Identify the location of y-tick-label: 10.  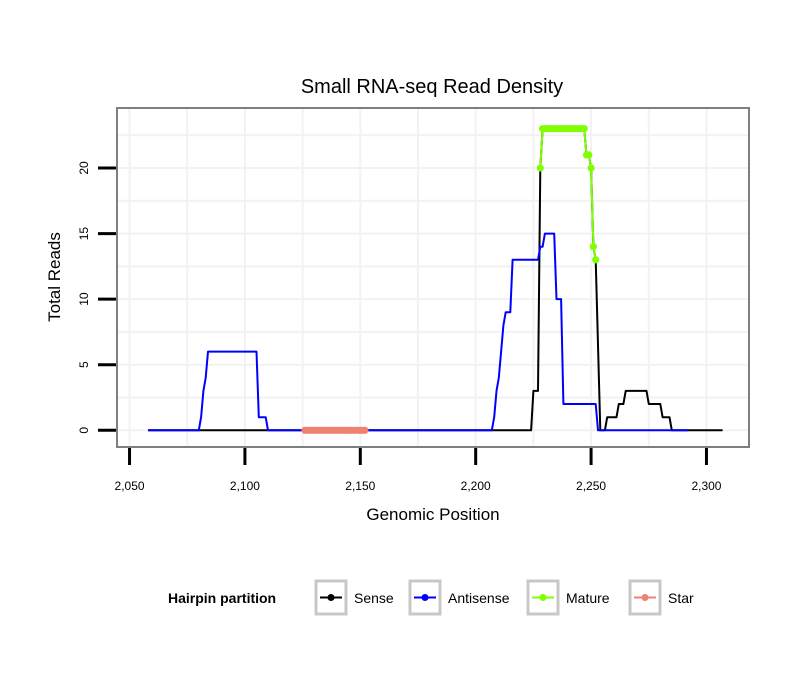
(84, 299).